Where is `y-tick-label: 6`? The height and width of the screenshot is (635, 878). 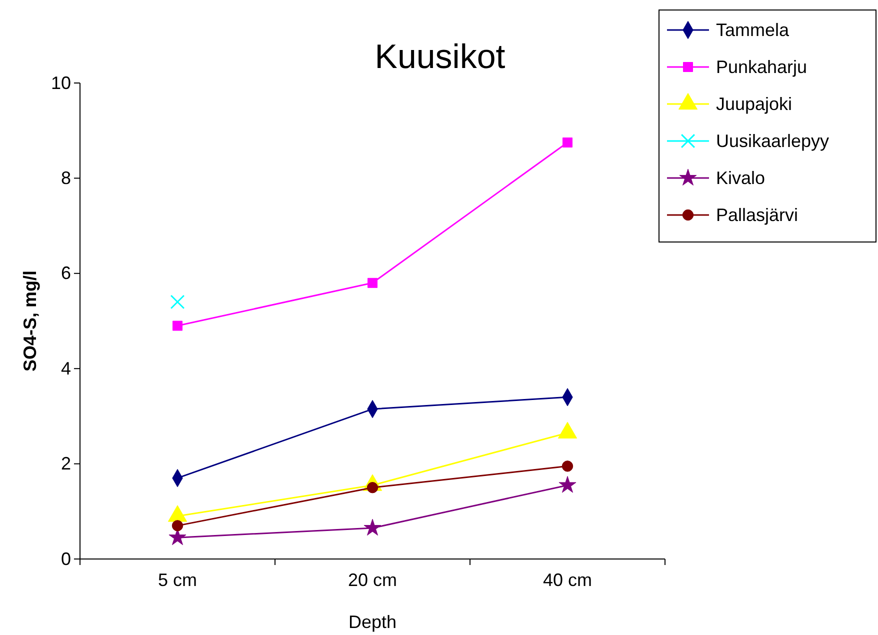 y-tick-label: 6 is located at coordinates (65, 273).